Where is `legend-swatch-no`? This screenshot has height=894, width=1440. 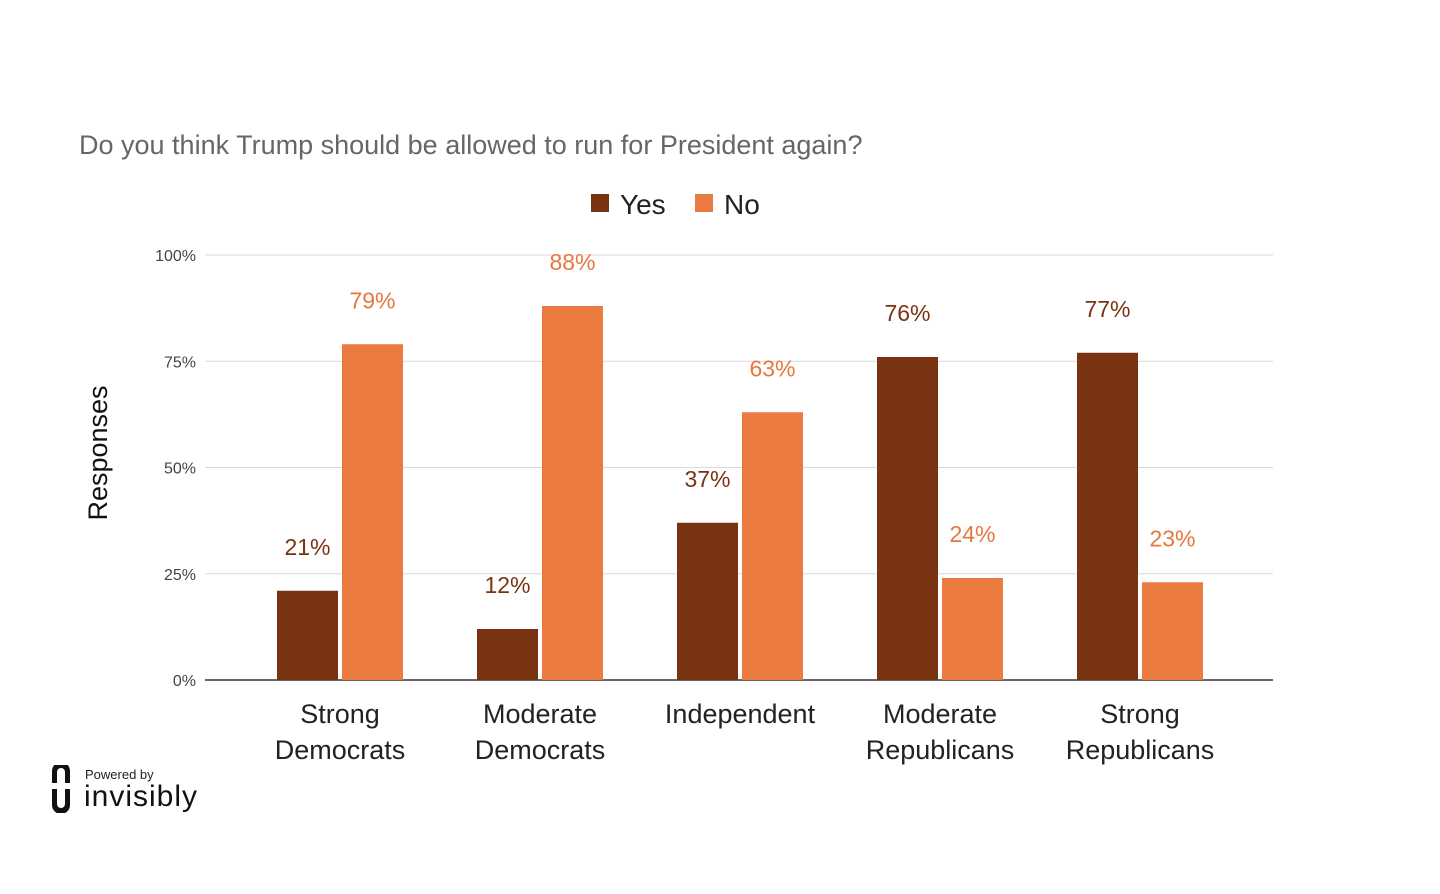 legend-swatch-no is located at coordinates (704, 203).